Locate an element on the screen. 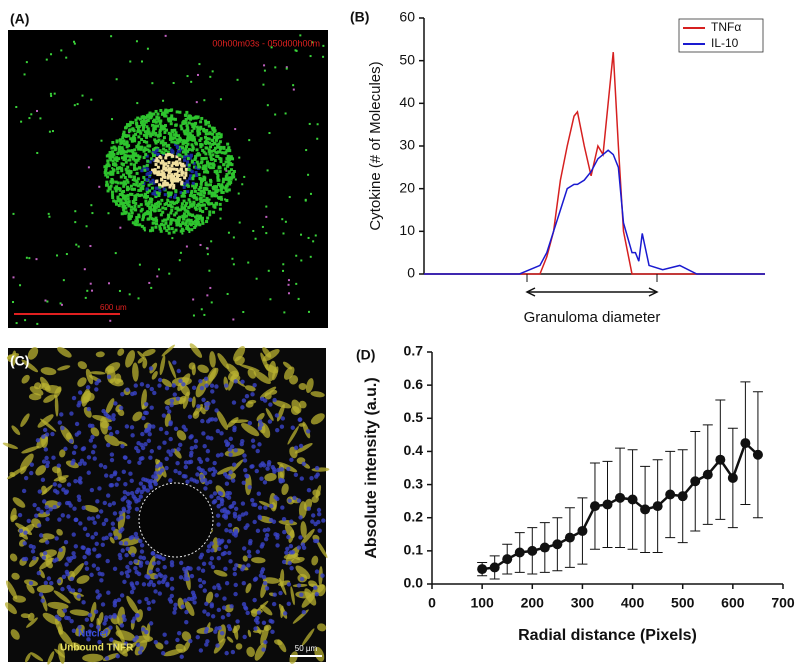  legend-box is located at coordinates (721, 35).